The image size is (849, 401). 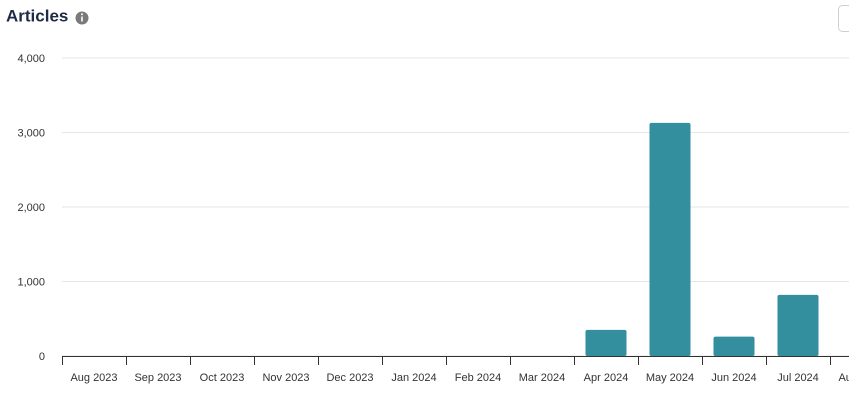 What do you see at coordinates (31, 282) in the screenshot?
I see `y-tick-label: 1,000` at bounding box center [31, 282].